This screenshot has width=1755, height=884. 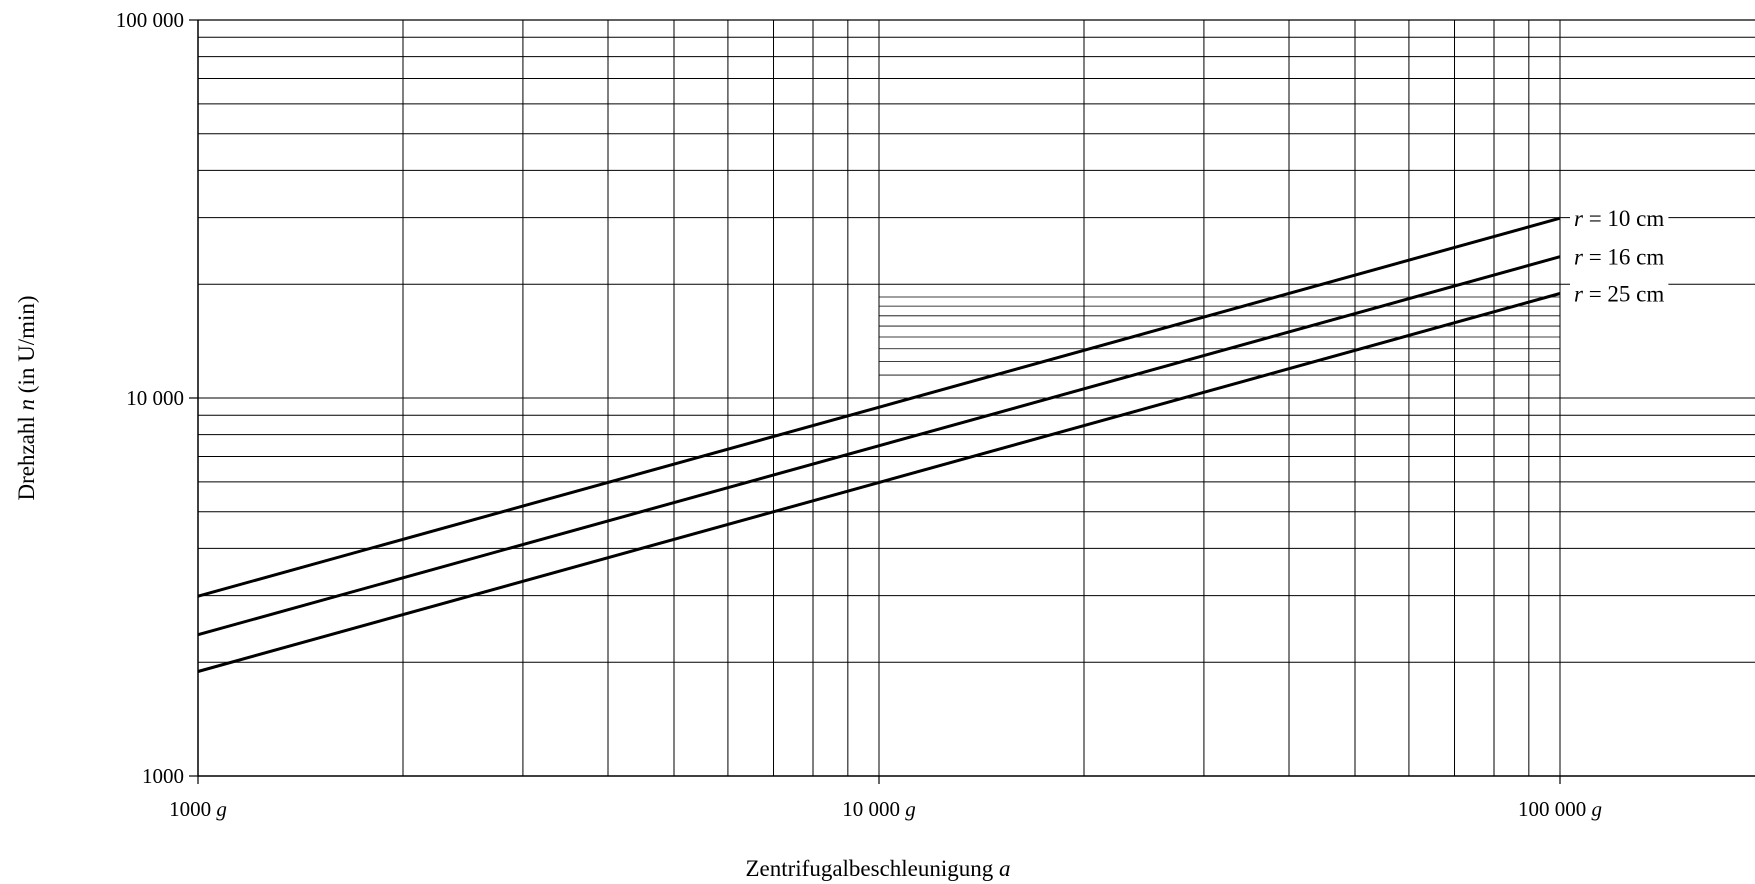 I want to click on series-label-1: r = 10 cm, so click(x=1619, y=218).